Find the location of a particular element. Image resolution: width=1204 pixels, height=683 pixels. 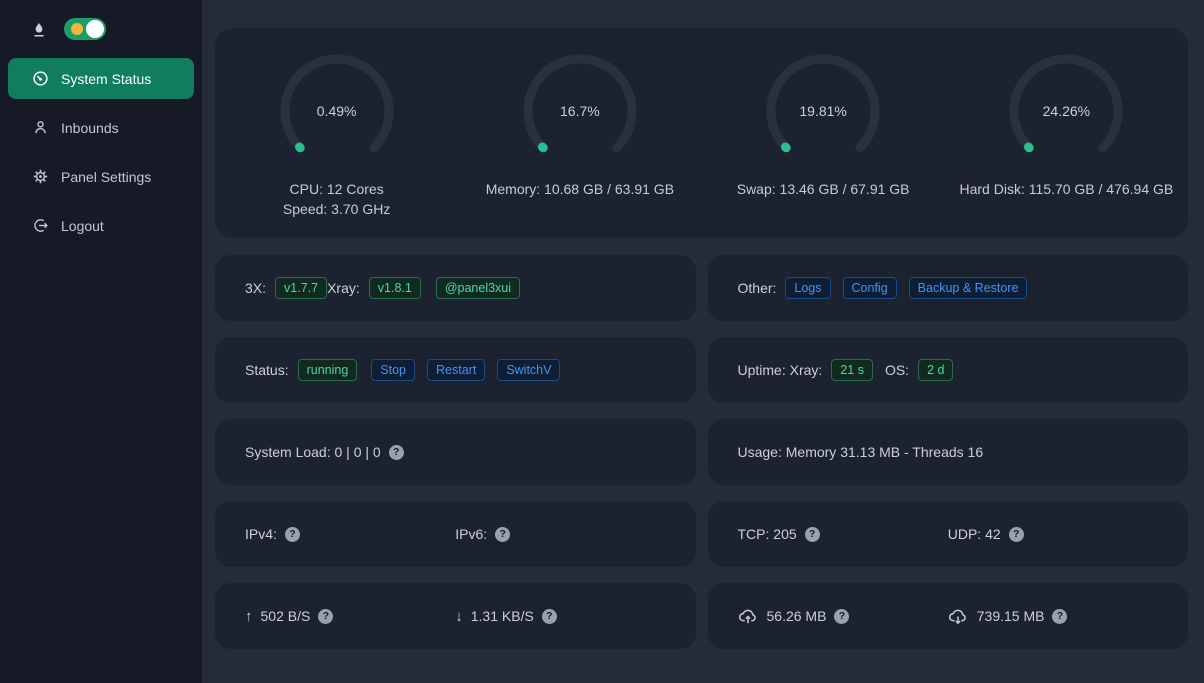

gauge-cpu-value: 0.49% is located at coordinates (336, 111).